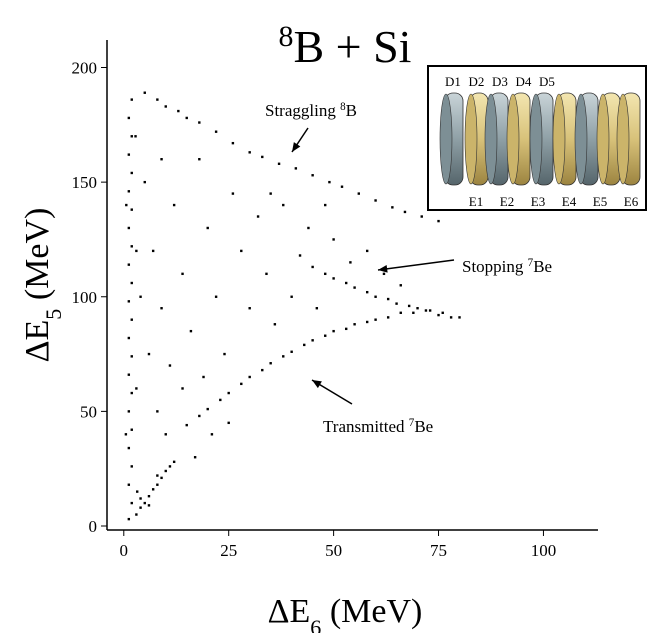 The width and height of the screenshot is (651, 633). Describe the element at coordinates (351, 110) in the screenshot. I see `annotation-part: B` at that location.